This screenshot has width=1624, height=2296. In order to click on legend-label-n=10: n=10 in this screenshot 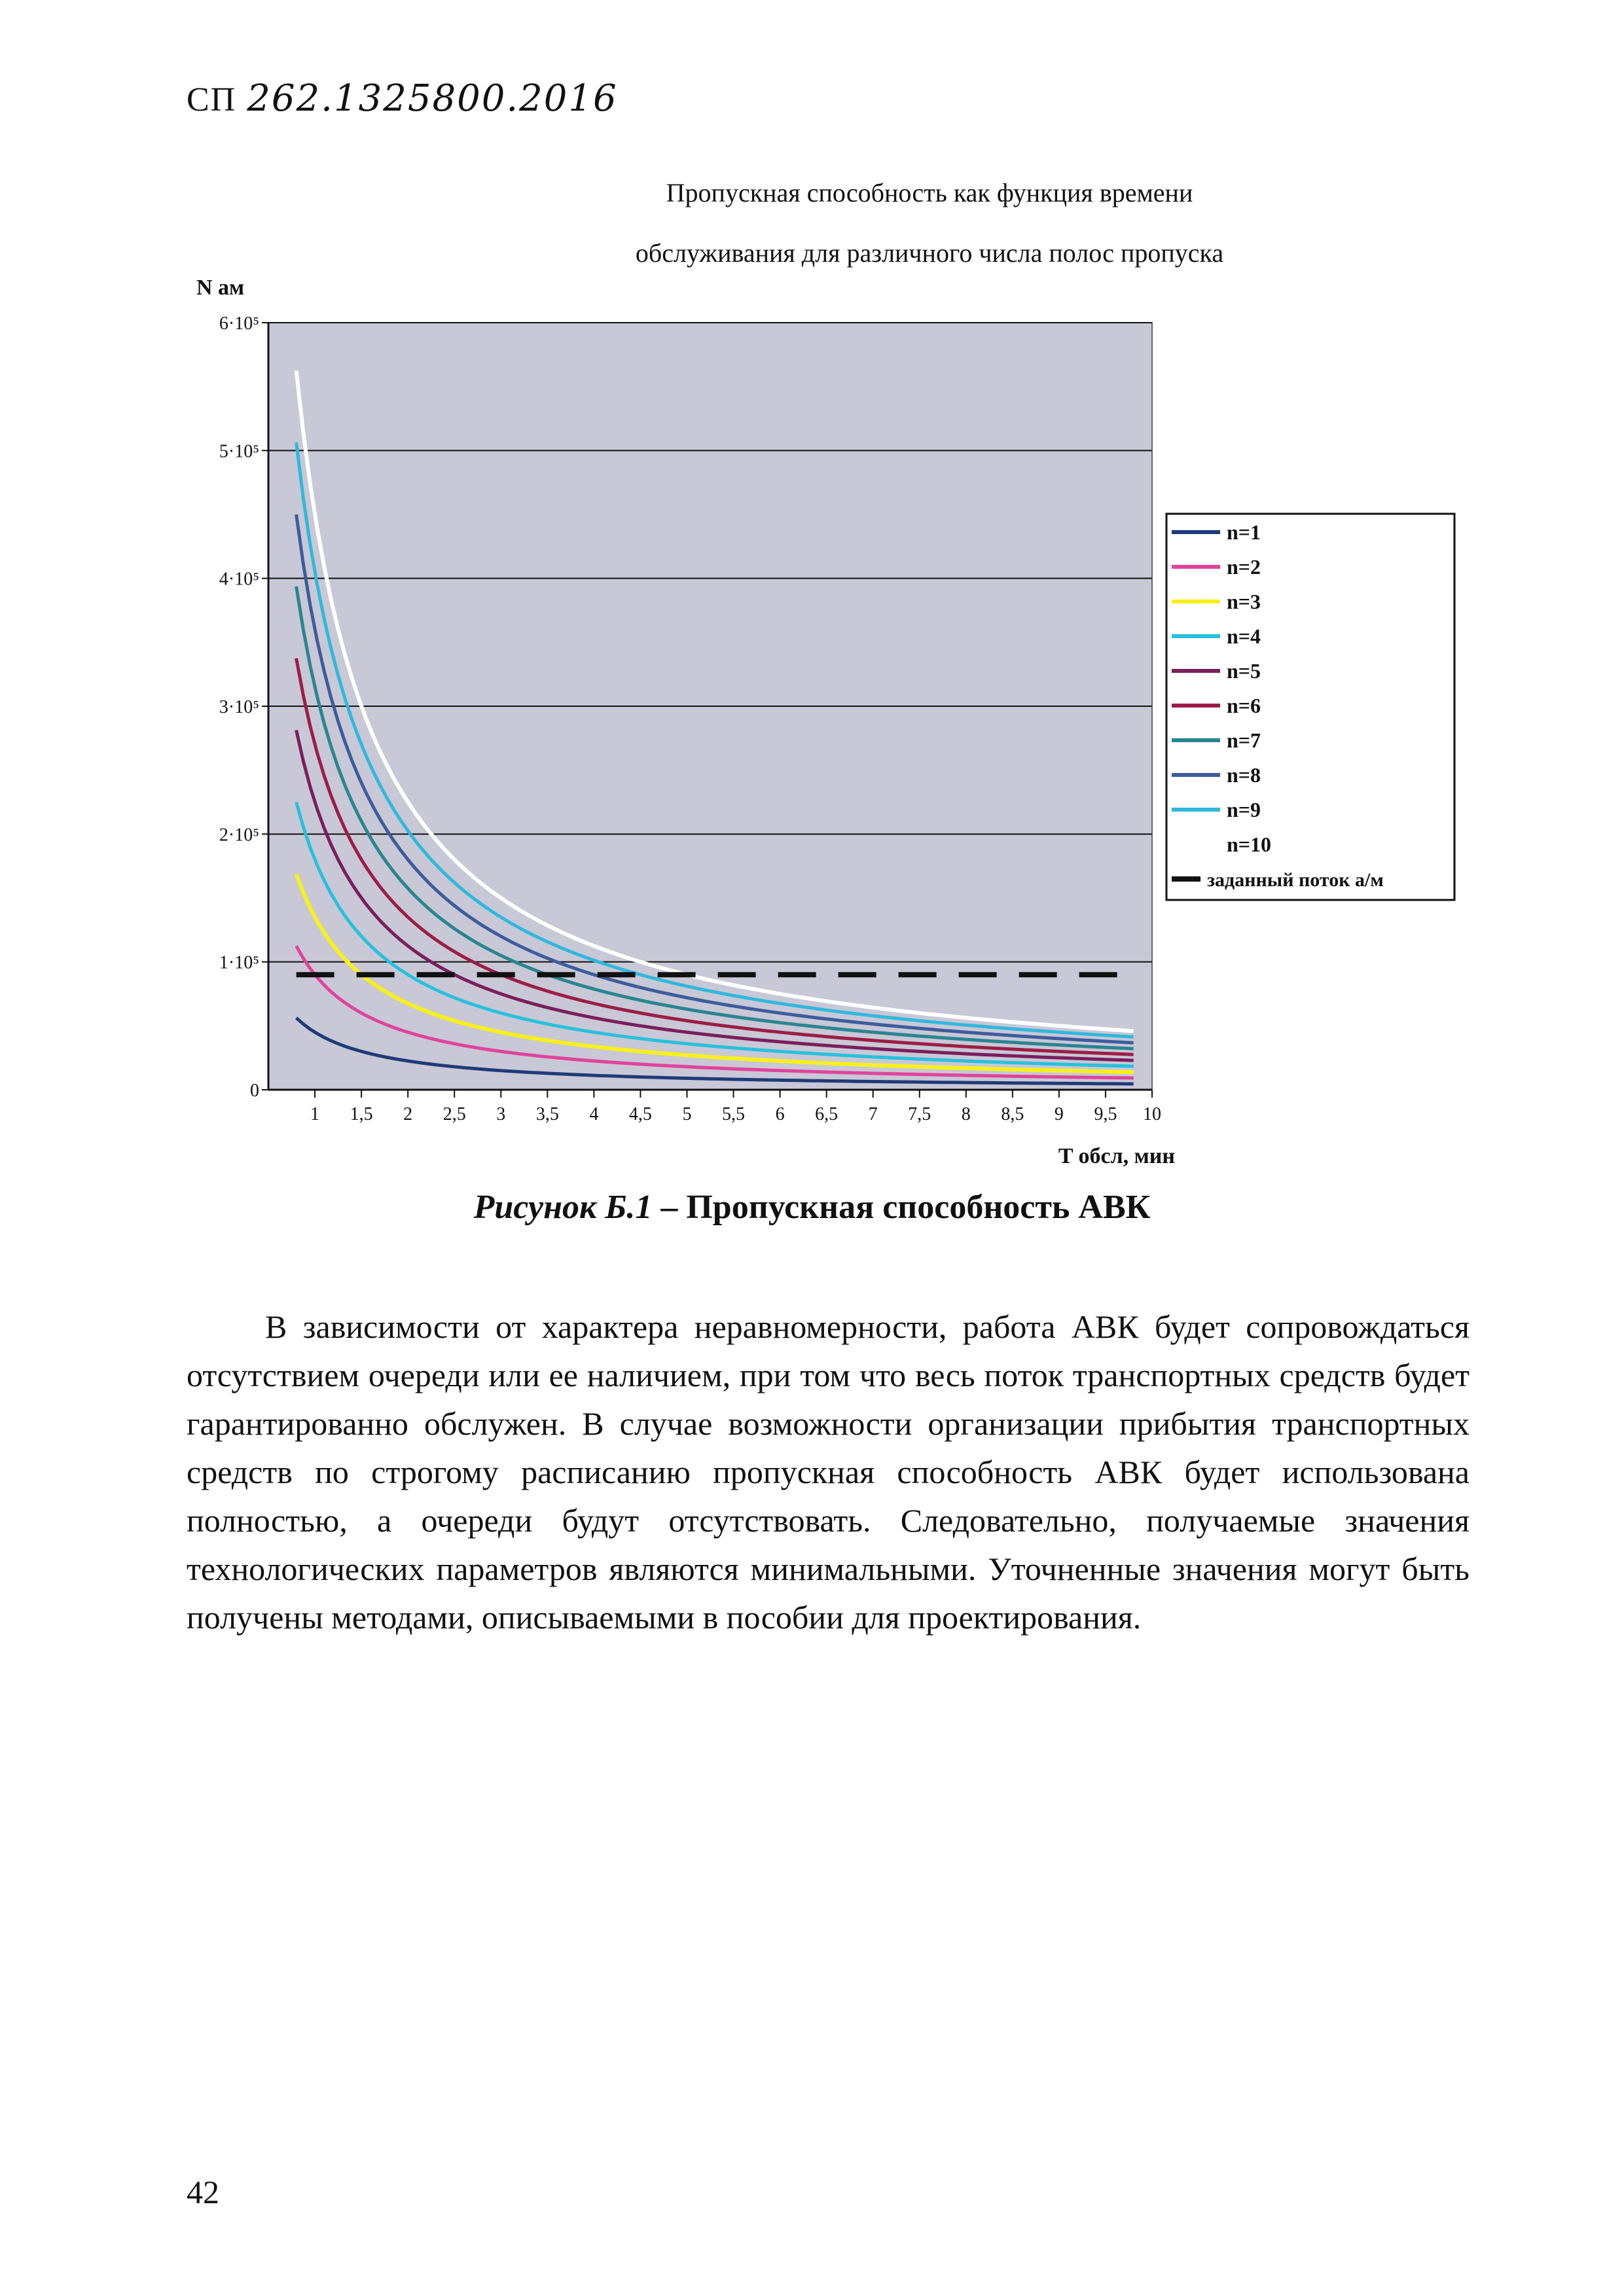, I will do `click(1249, 845)`.